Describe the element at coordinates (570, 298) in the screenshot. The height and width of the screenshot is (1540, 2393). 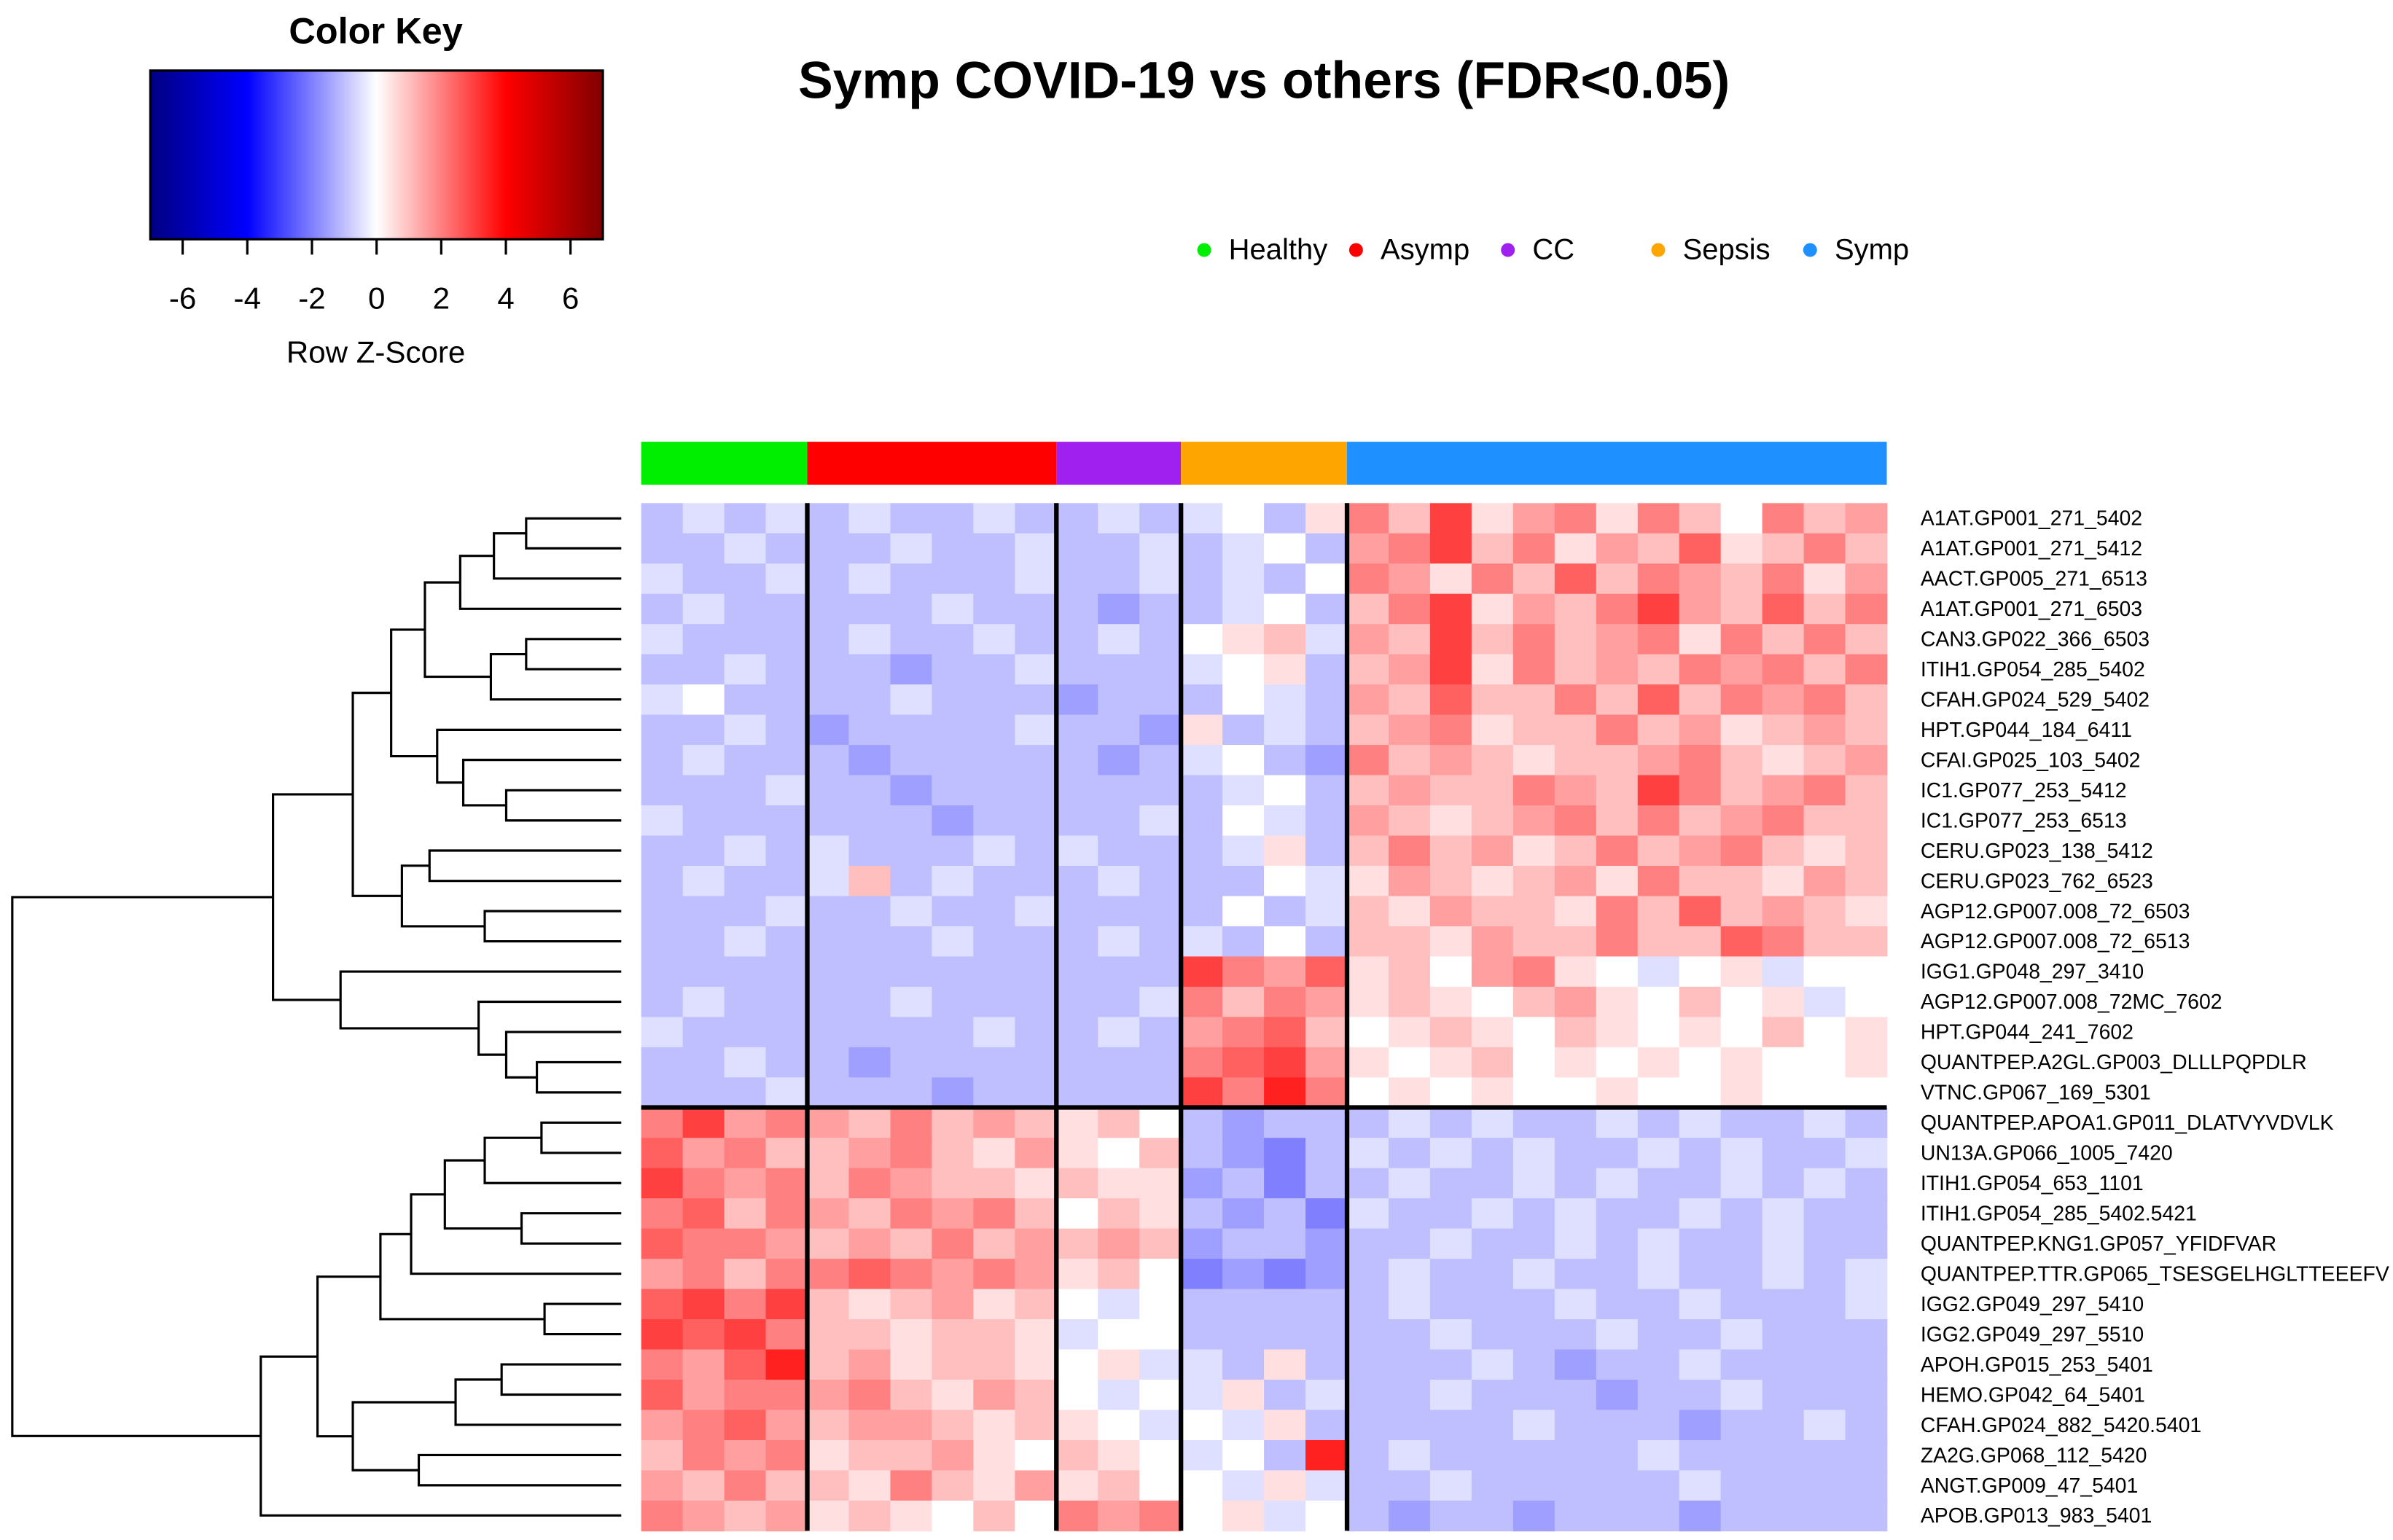
I see `colorkey-tick-label: 6` at that location.